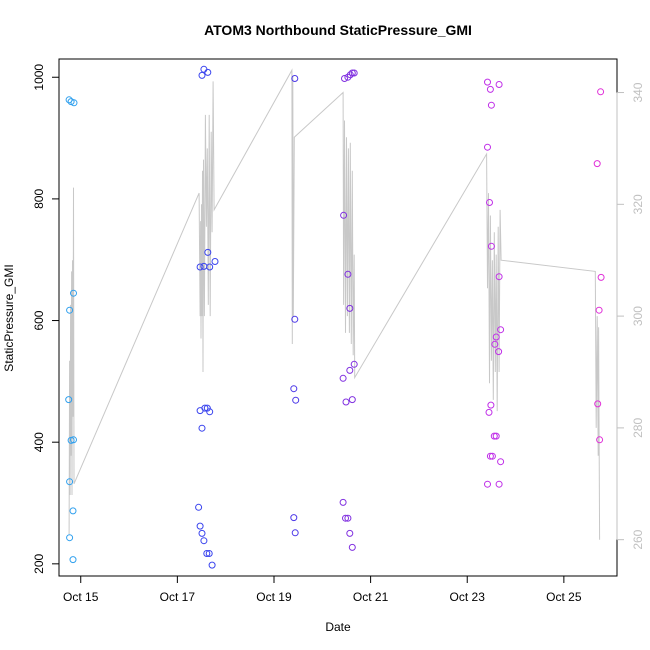 The image size is (650, 650). I want to click on x-tick-label: Oct 23, so click(468, 597).